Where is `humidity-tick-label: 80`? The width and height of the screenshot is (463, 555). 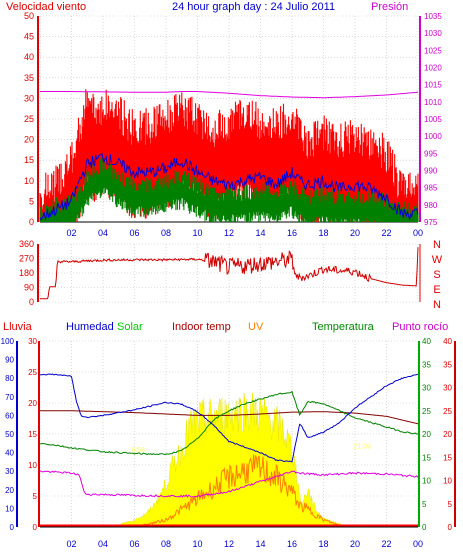
humidity-tick-label: 80 is located at coordinates (9, 378).